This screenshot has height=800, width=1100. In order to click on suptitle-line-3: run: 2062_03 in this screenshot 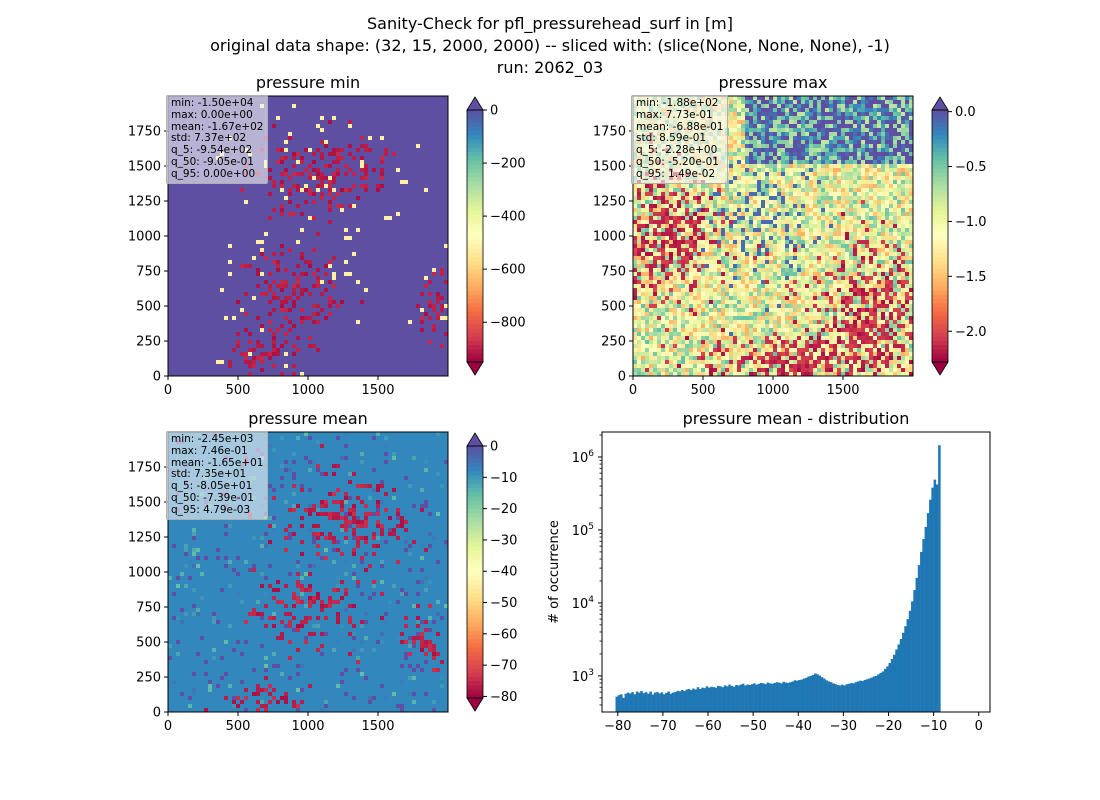, I will do `click(550, 67)`.